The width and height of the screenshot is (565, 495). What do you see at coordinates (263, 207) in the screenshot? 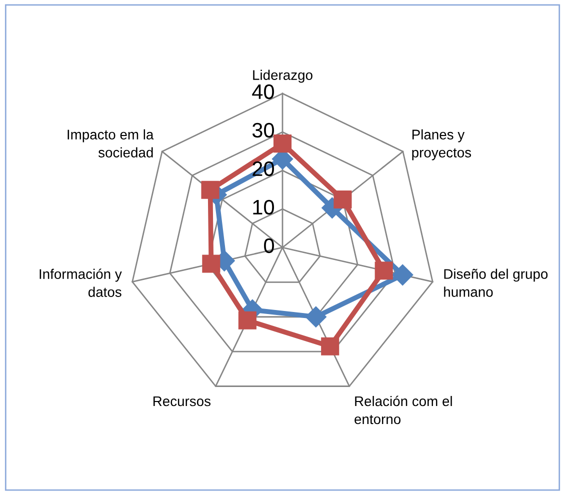
I see `y-tick-label: 10` at bounding box center [263, 207].